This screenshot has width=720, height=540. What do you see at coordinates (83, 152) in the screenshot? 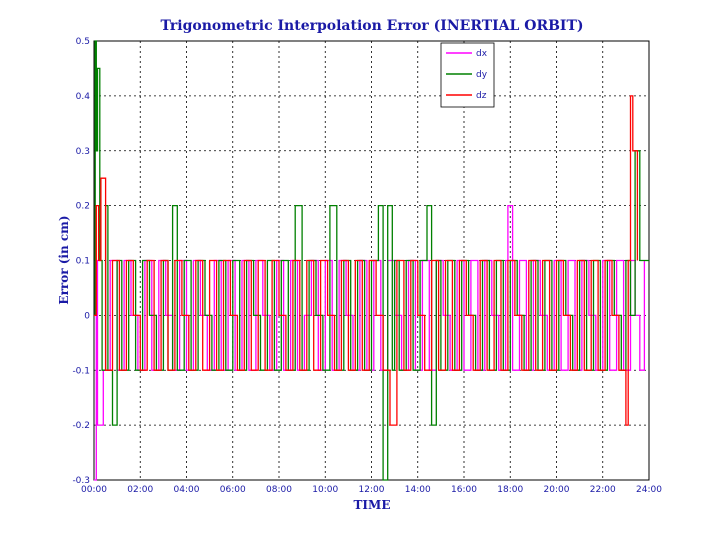
I see `y-tick-label: 0.3` at bounding box center [83, 152].